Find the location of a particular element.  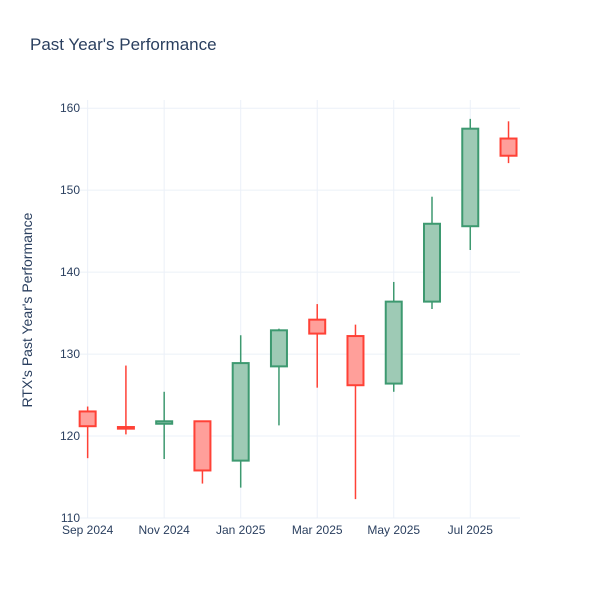

candle-dec-2024 is located at coordinates (202, 452).